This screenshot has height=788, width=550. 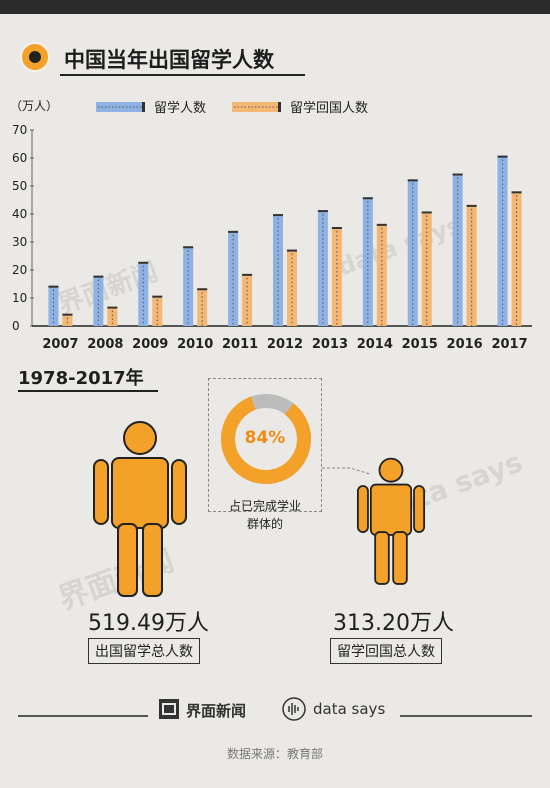 What do you see at coordinates (375, 344) in the screenshot?
I see `x-tick-label: 2014` at bounding box center [375, 344].